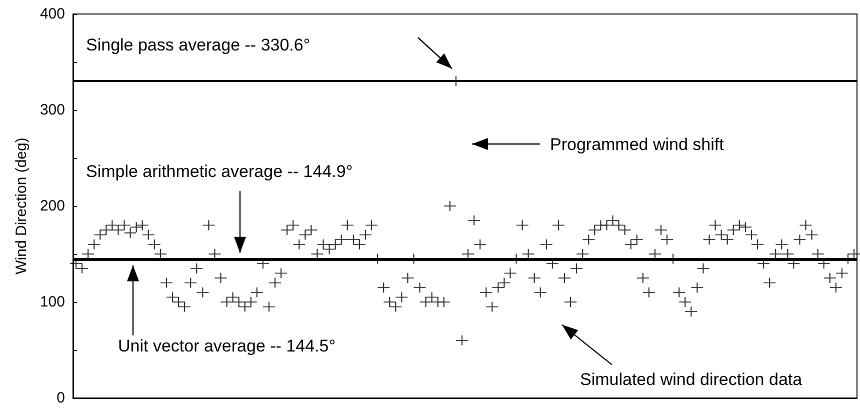 The image size is (860, 409). What do you see at coordinates (691, 379) in the screenshot?
I see `annotation: Simulated wind direction data` at bounding box center [691, 379].